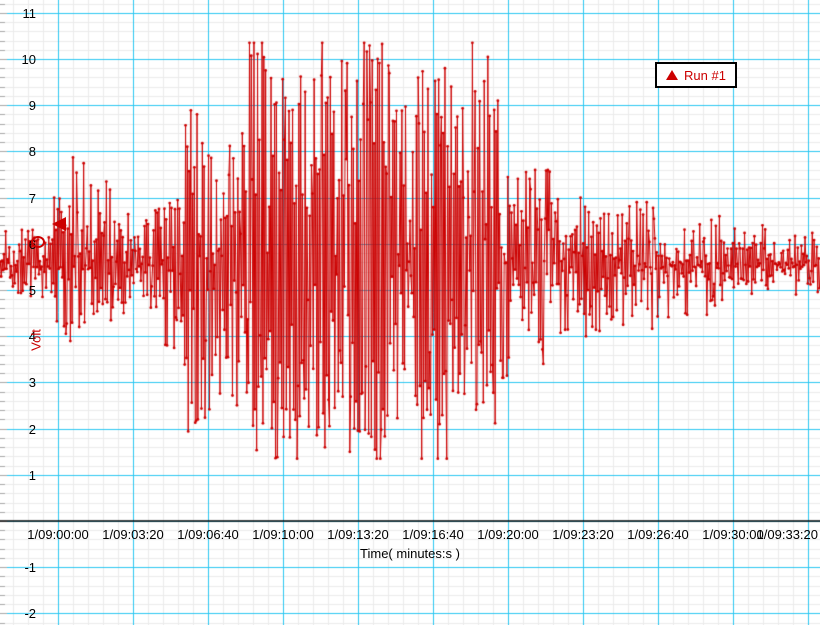 The image size is (820, 625). What do you see at coordinates (133, 534) in the screenshot?
I see `x-tick-label: 1/09:03:20` at bounding box center [133, 534].